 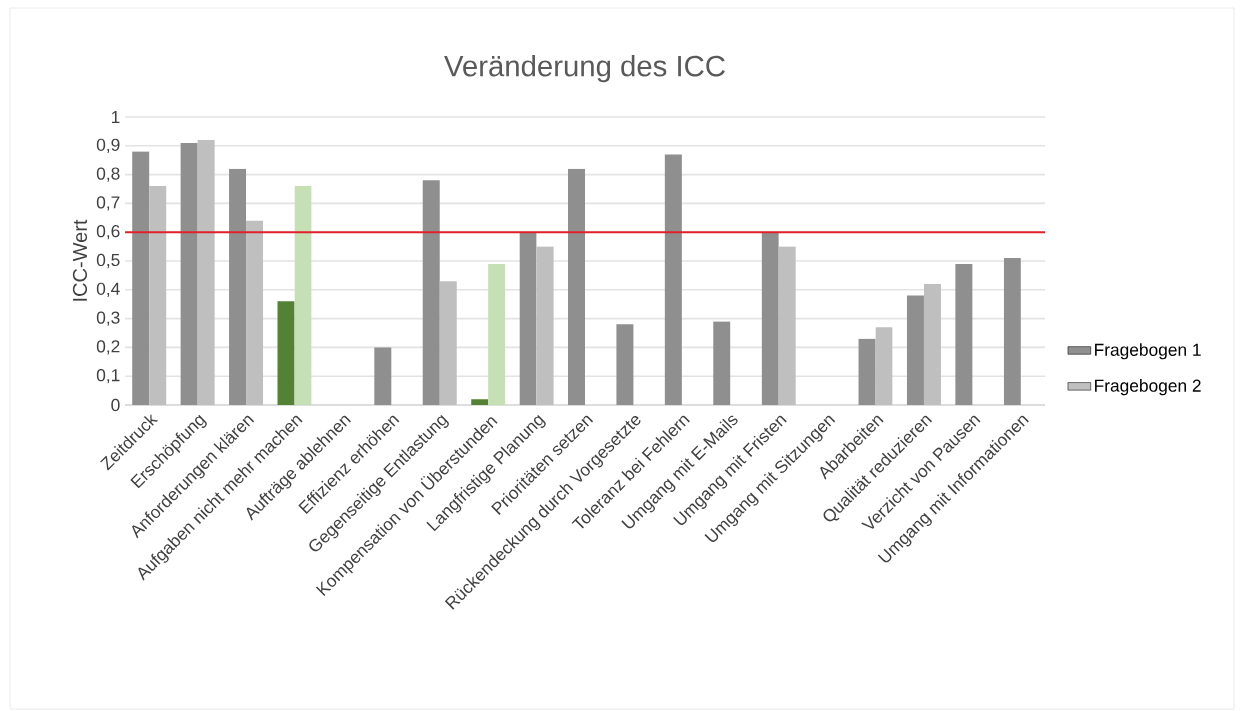 What do you see at coordinates (108, 145) in the screenshot?
I see `y-tick-label: 0,9` at bounding box center [108, 145].